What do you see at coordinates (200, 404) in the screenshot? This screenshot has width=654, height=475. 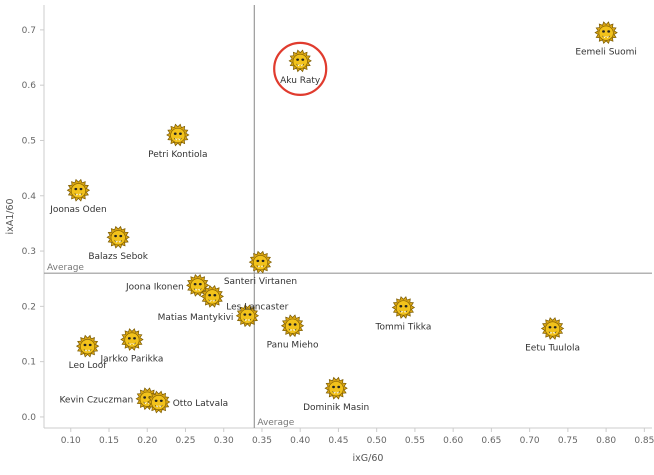 I see `point-label: Otto Latvala` at bounding box center [200, 404].